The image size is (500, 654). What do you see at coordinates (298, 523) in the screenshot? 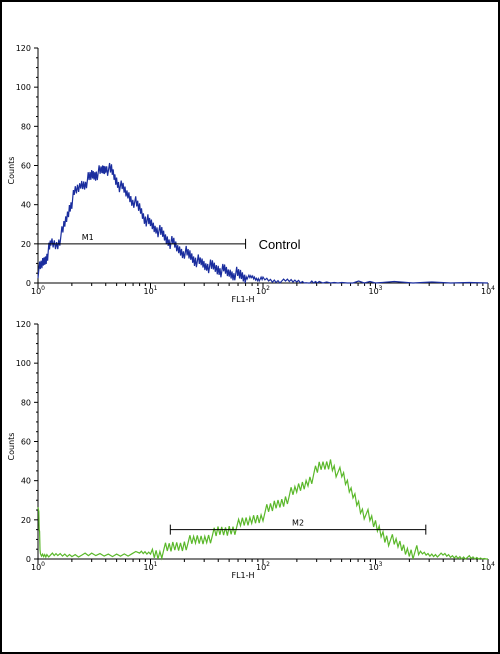
I see `marker-label: M2` at bounding box center [298, 523].